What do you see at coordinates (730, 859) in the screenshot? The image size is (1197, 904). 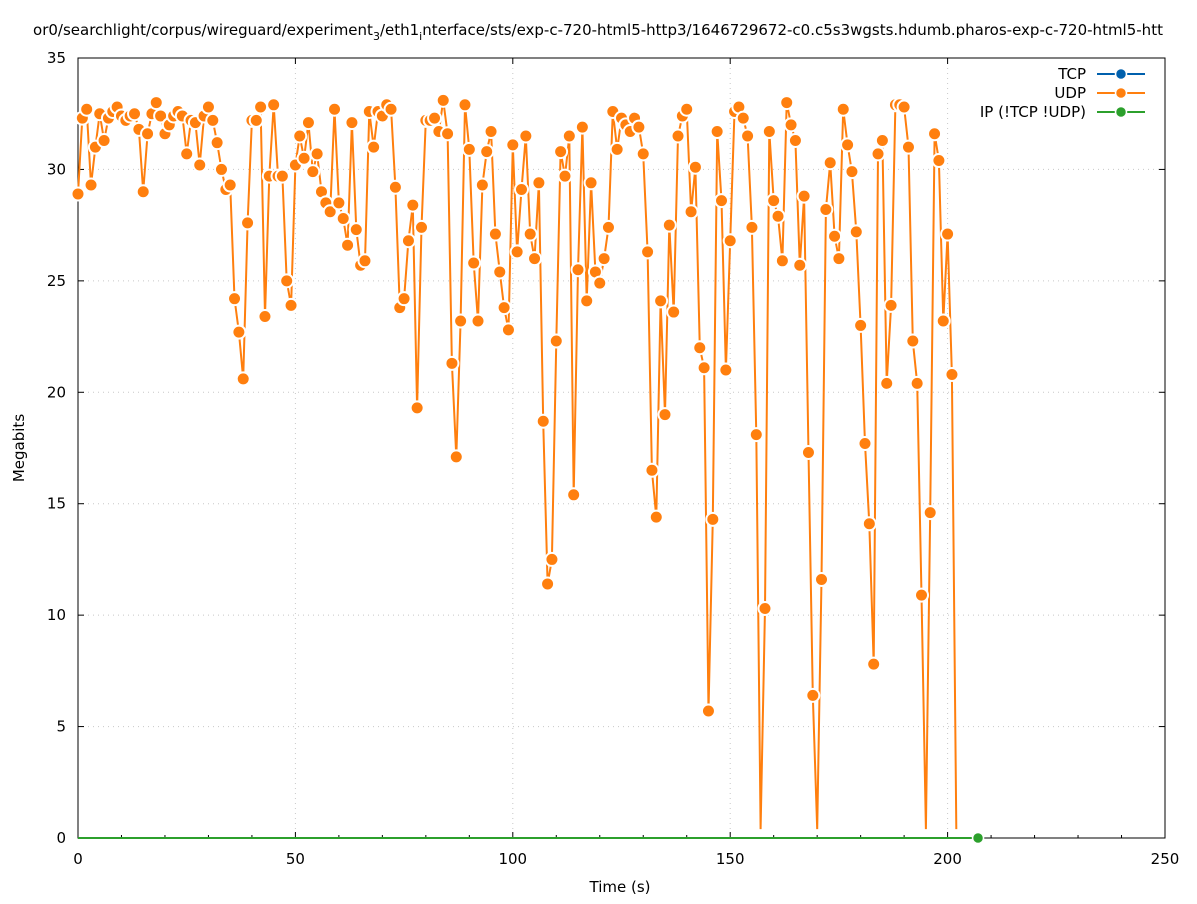 I see `x-tick-label: 150` at bounding box center [730, 859].